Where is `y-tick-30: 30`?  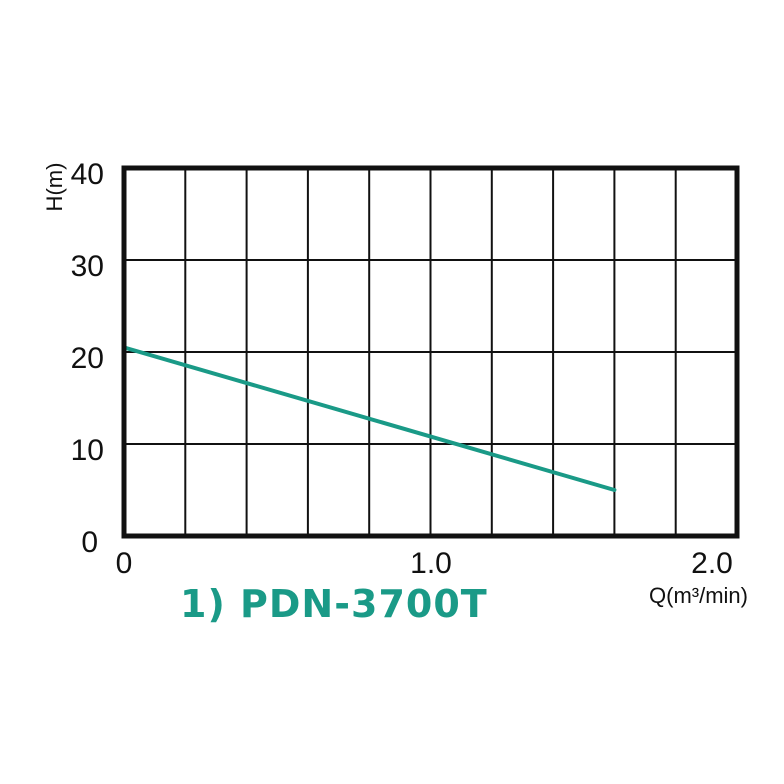
y-tick-30: 30 is located at coordinates (87, 266).